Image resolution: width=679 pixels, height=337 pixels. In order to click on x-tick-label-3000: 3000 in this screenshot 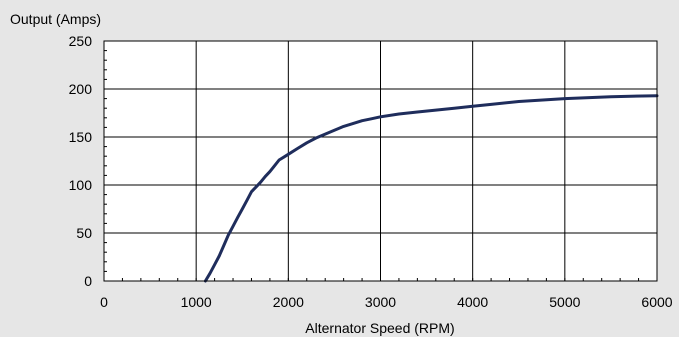, I will do `click(380, 302)`.